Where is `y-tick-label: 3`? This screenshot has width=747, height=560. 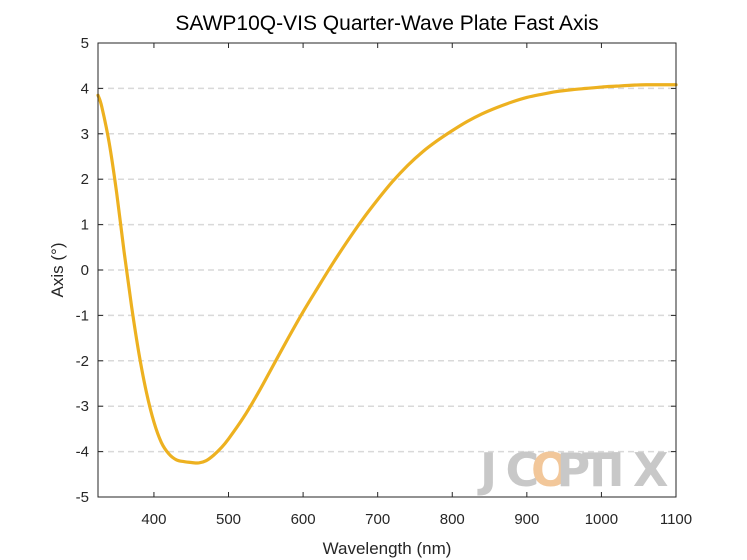 y-tick-label: 3 is located at coordinates (85, 134).